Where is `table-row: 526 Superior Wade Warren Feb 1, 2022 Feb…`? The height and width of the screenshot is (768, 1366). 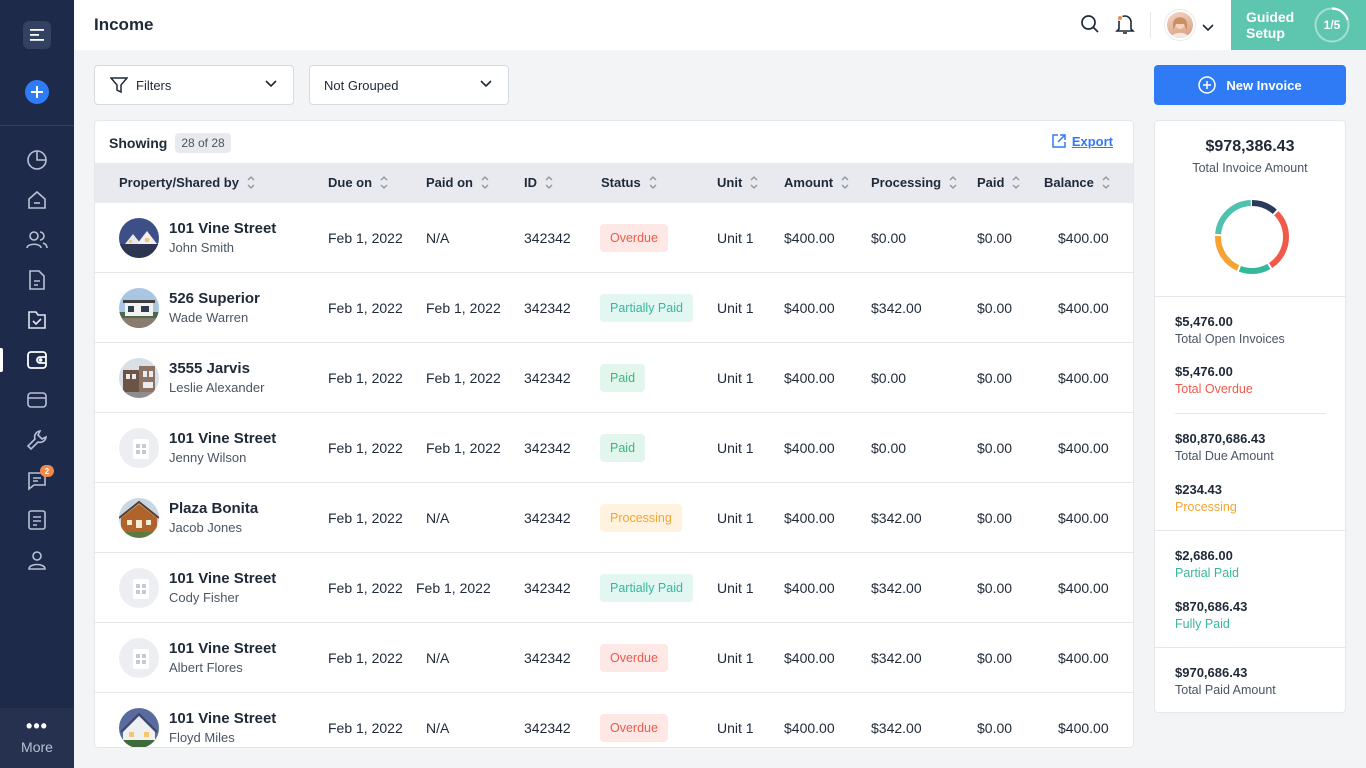
table-row: 526 Superior Wade Warren Feb 1, 2022 Feb… is located at coordinates (614, 308).